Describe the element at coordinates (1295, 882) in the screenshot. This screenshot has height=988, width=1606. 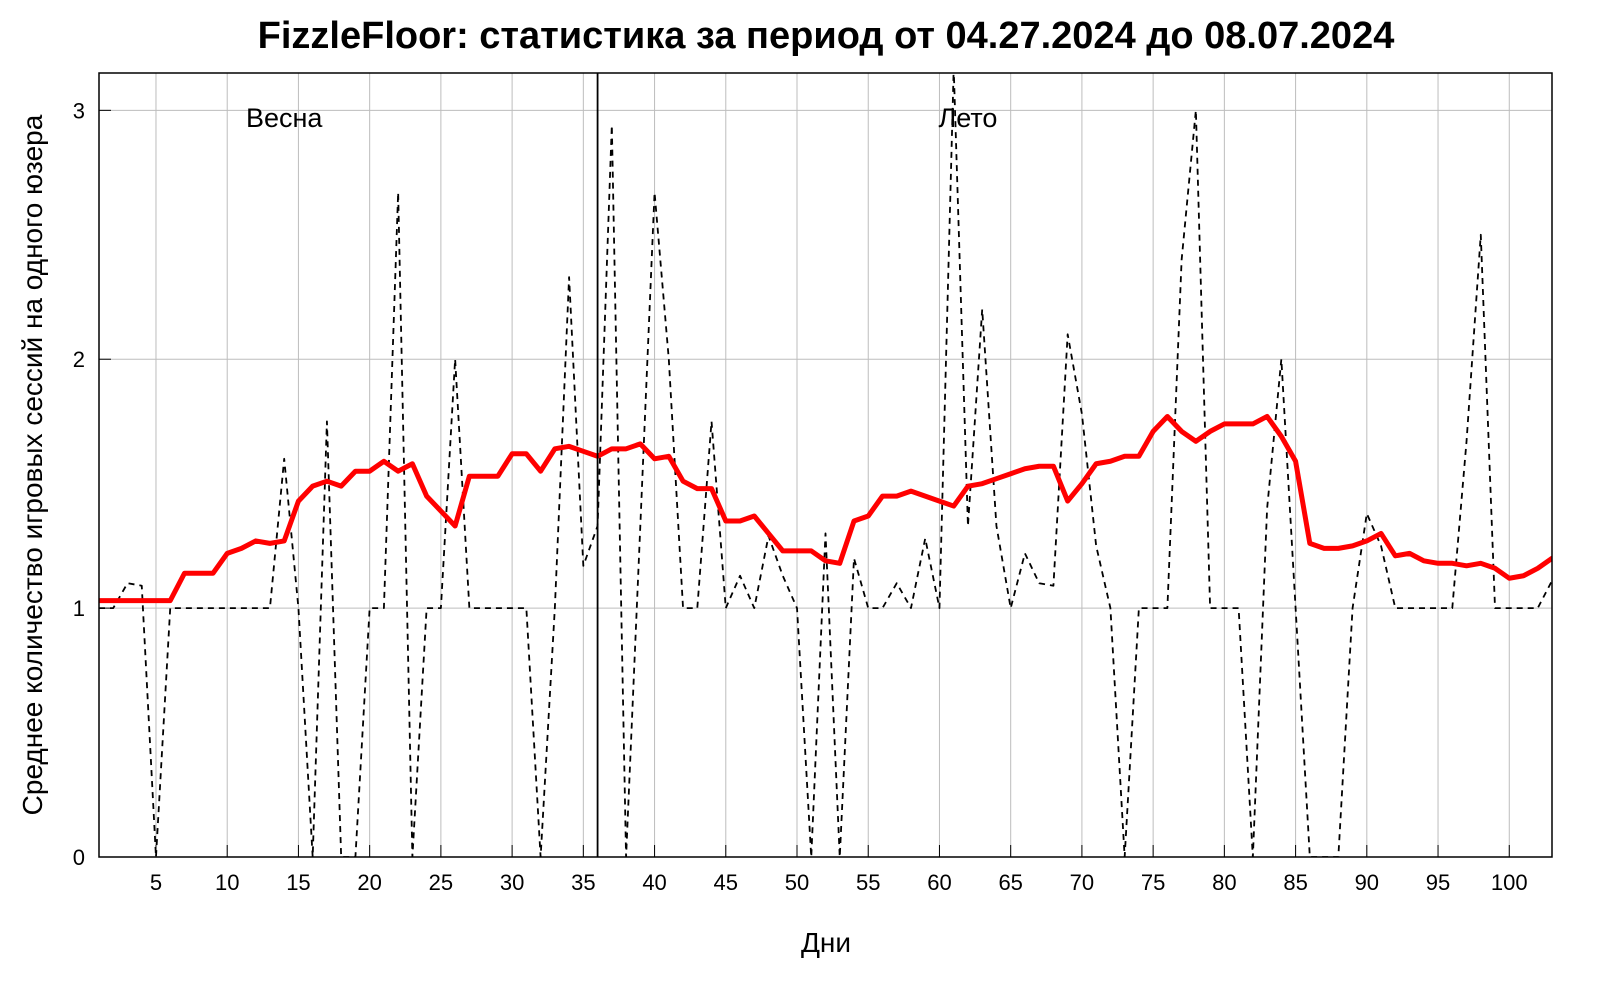
I see `x-tick-label: 85` at that location.